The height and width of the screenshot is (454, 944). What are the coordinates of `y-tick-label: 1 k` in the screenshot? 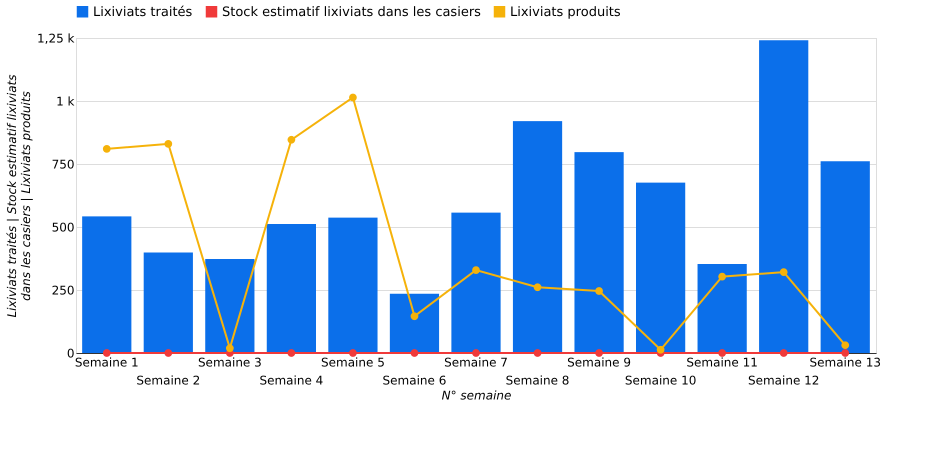 It's located at (65, 101).